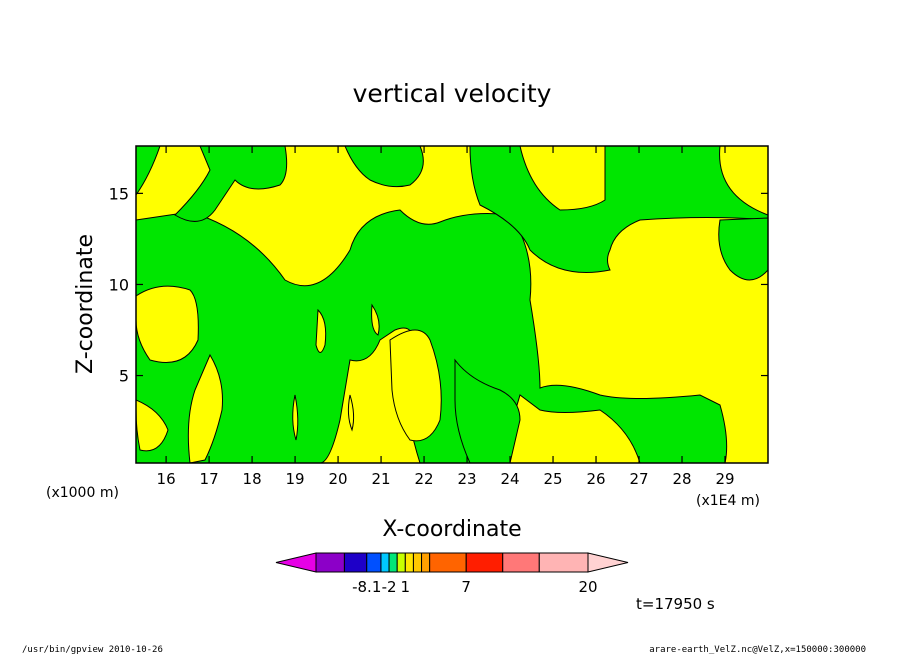 Image resolution: width=904 pixels, height=654 pixels. Describe the element at coordinates (406, 587) in the screenshot. I see `colorbar-label: 1` at that location.